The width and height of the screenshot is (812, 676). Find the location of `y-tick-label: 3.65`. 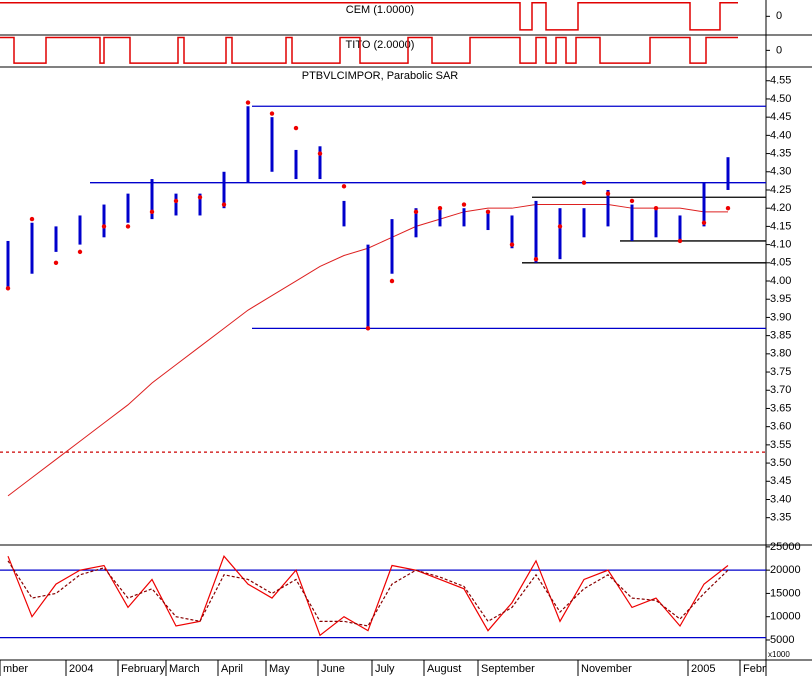

y-tick-label: 3.65 is located at coordinates (780, 408).